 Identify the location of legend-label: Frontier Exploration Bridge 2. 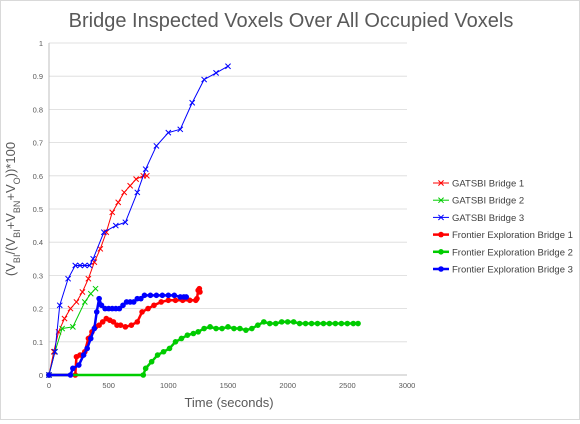
(512, 252).